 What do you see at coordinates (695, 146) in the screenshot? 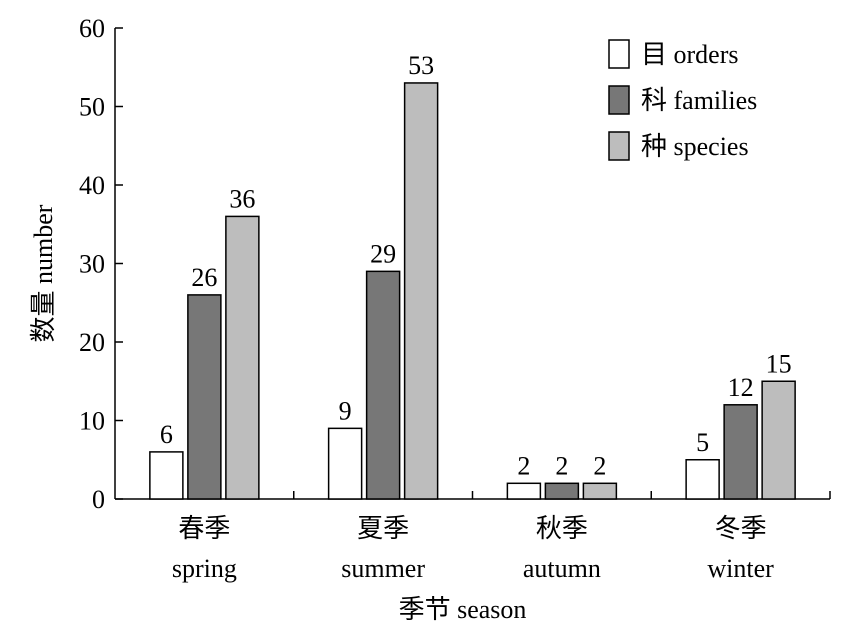
I see `legend-label: 种 species` at bounding box center [695, 146].